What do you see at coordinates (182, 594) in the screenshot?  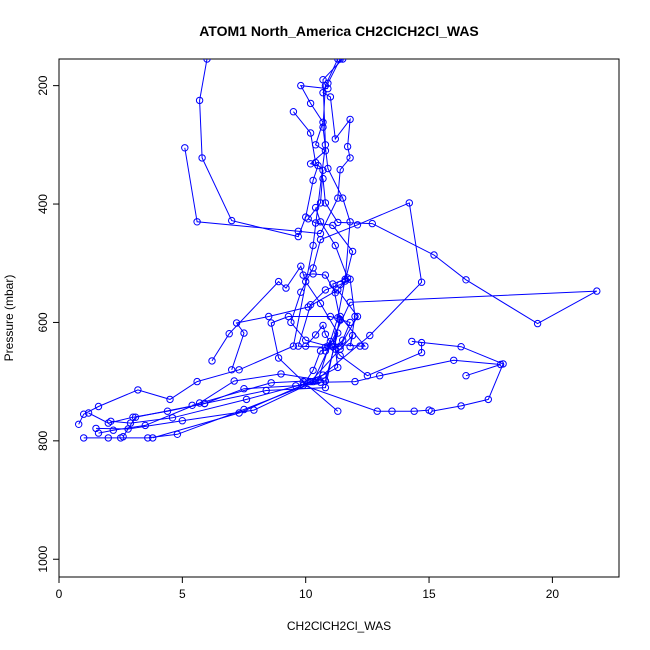 I see `x-tick-label: 5` at bounding box center [182, 594].